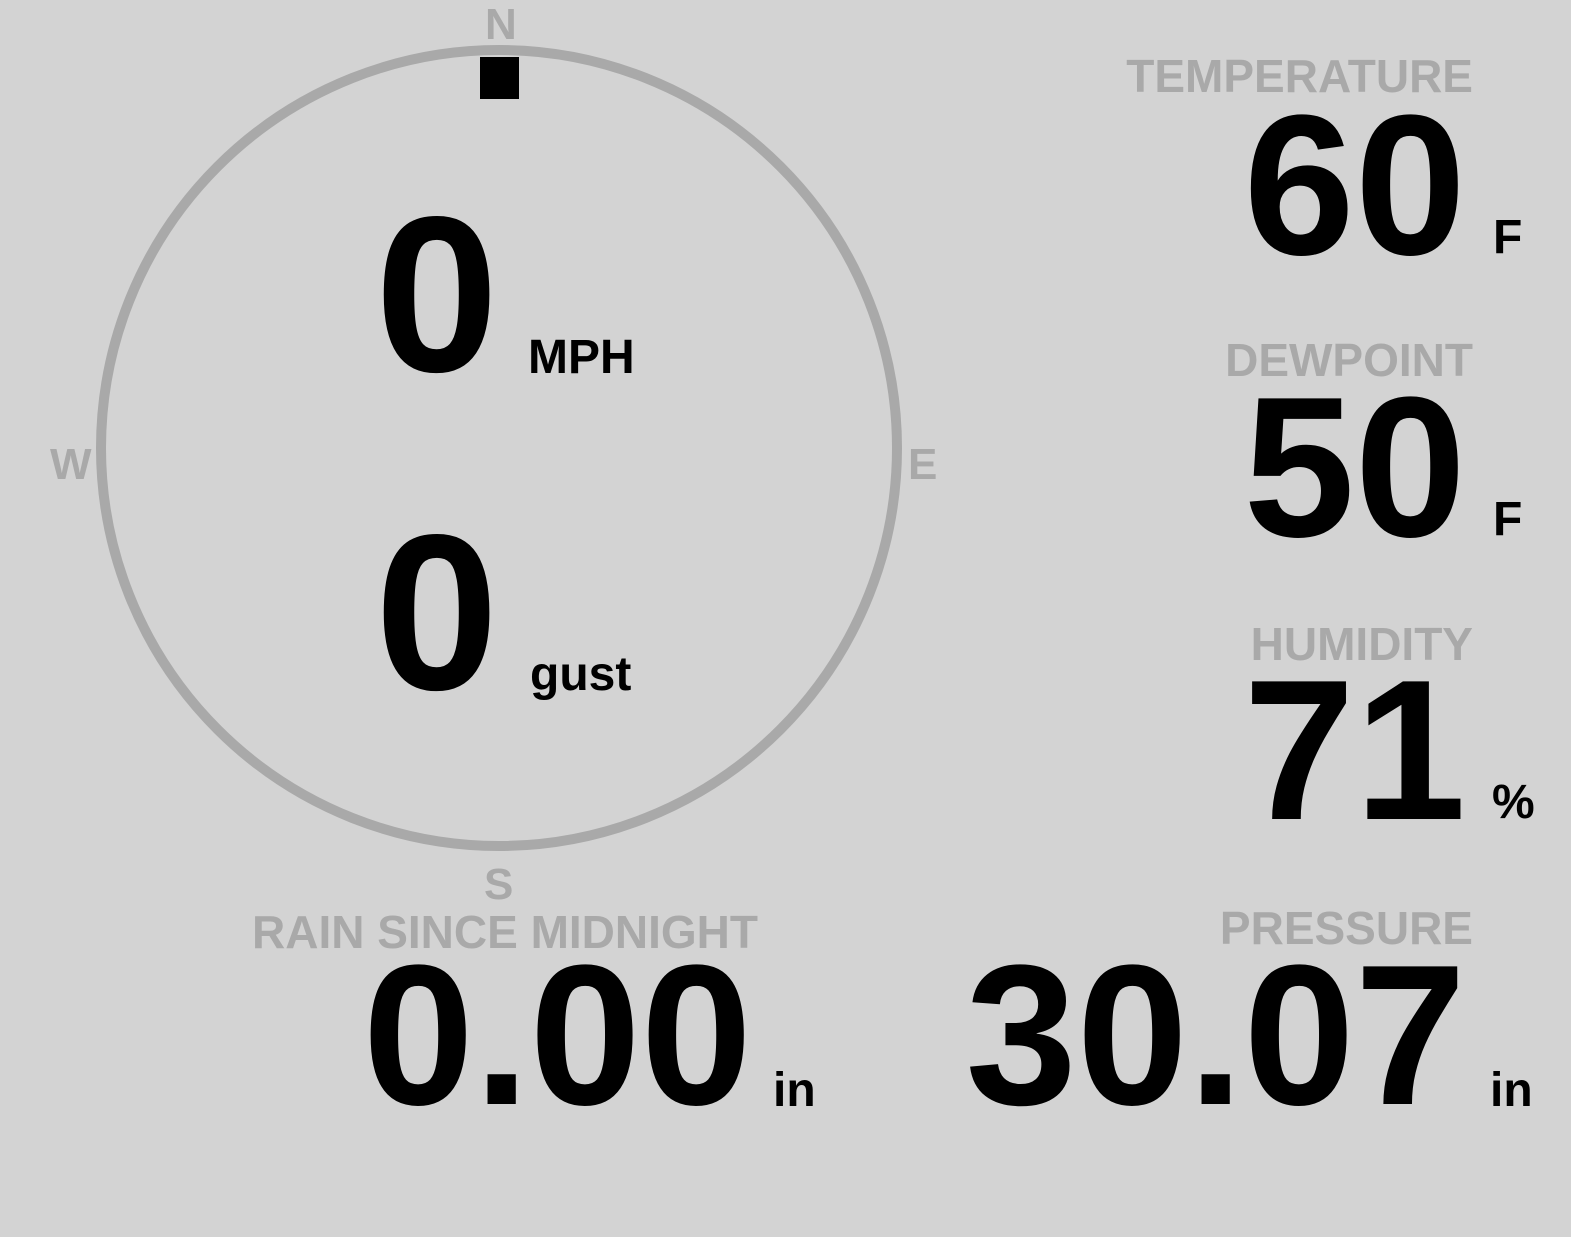 This screenshot has height=1237, width=1571. What do you see at coordinates (1508, 519) in the screenshot?
I see `dewpoint-unit: F` at bounding box center [1508, 519].